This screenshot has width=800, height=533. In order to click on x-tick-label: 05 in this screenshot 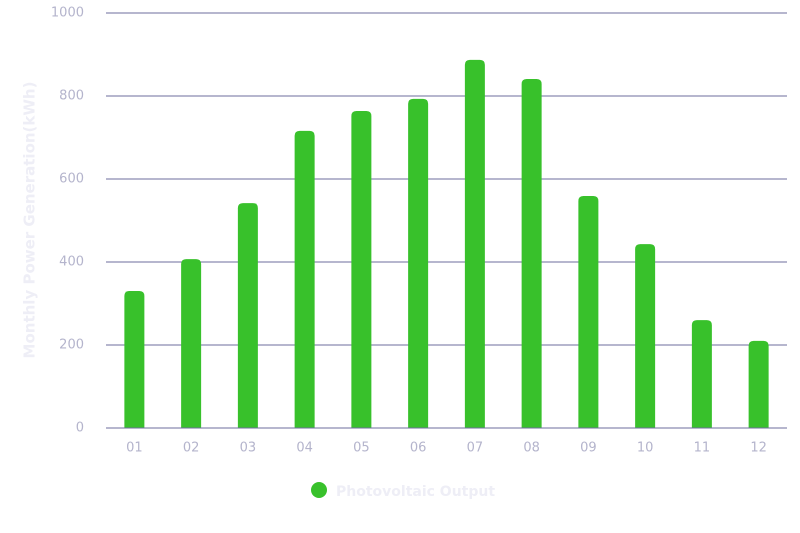, I will do `click(361, 448)`.